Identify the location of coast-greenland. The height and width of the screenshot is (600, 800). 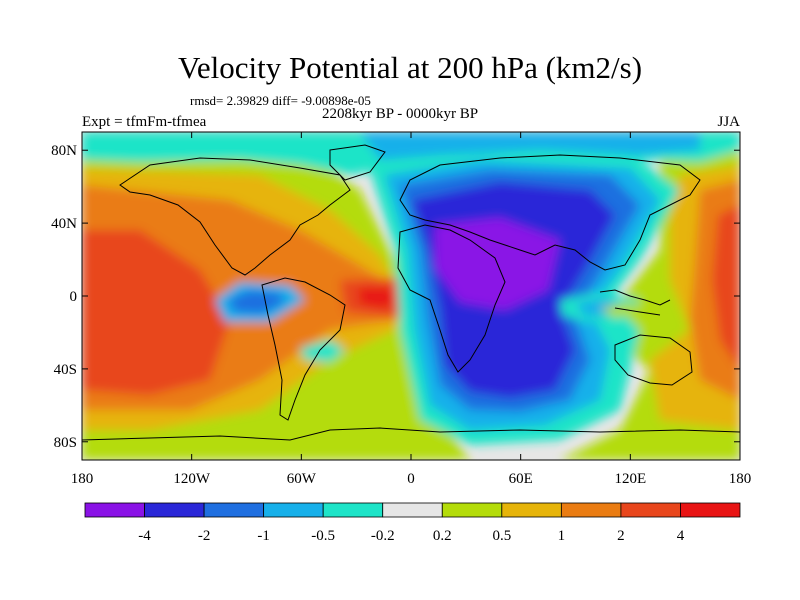
(357, 162).